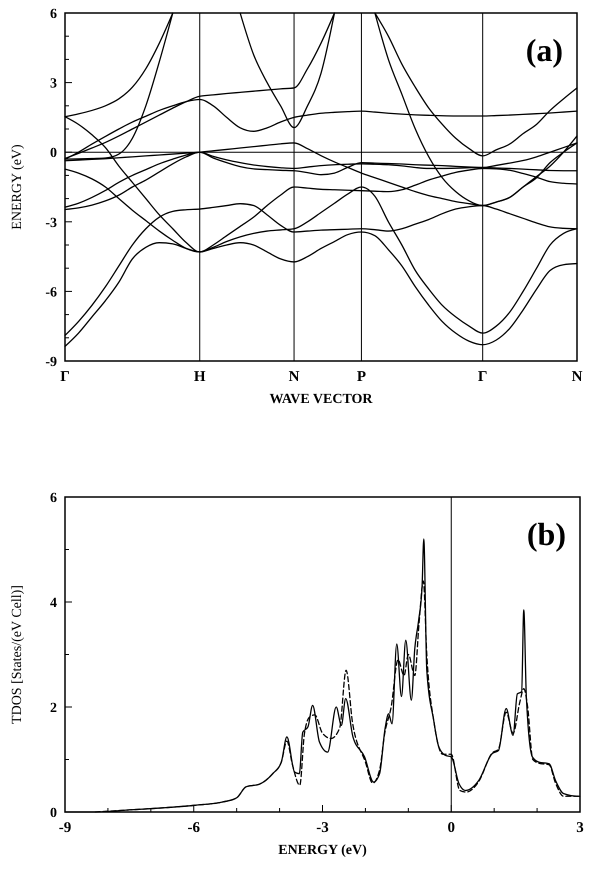 The image size is (591, 881). Describe the element at coordinates (580, 828) in the screenshot. I see `x-tick-label: 3` at that location.